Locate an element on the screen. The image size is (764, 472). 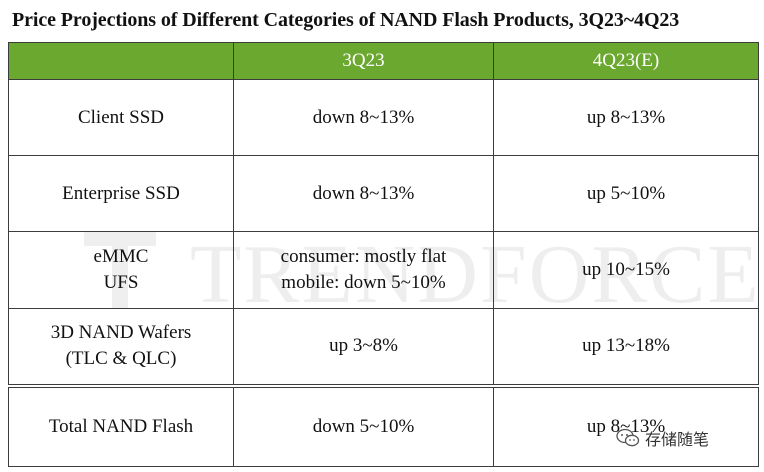
q4-value-cell: up 10~15% is located at coordinates (626, 270).